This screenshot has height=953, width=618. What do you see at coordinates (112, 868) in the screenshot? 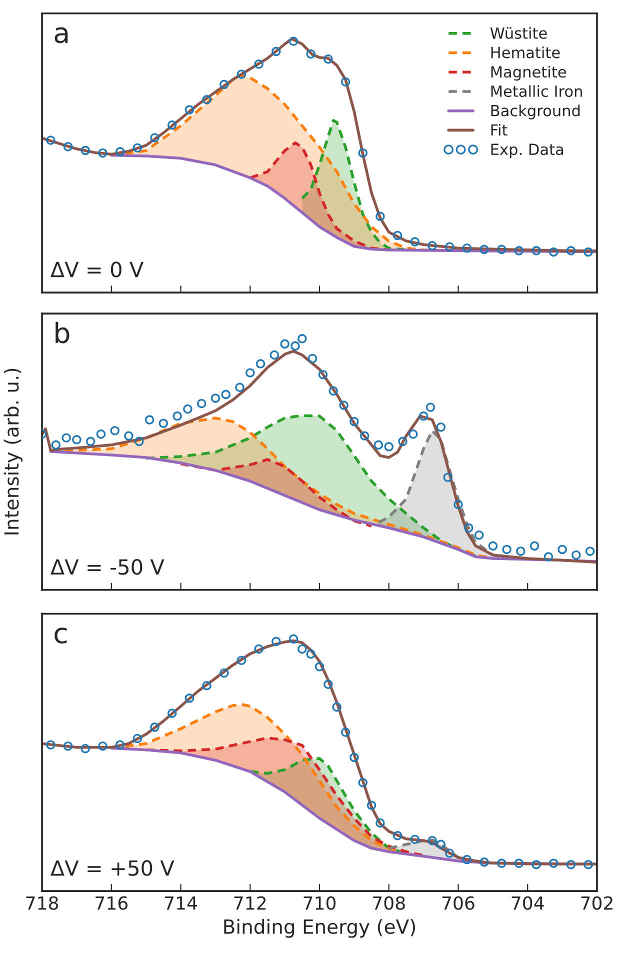
I see `annotation: ΔV = +50 V` at bounding box center [112, 868].